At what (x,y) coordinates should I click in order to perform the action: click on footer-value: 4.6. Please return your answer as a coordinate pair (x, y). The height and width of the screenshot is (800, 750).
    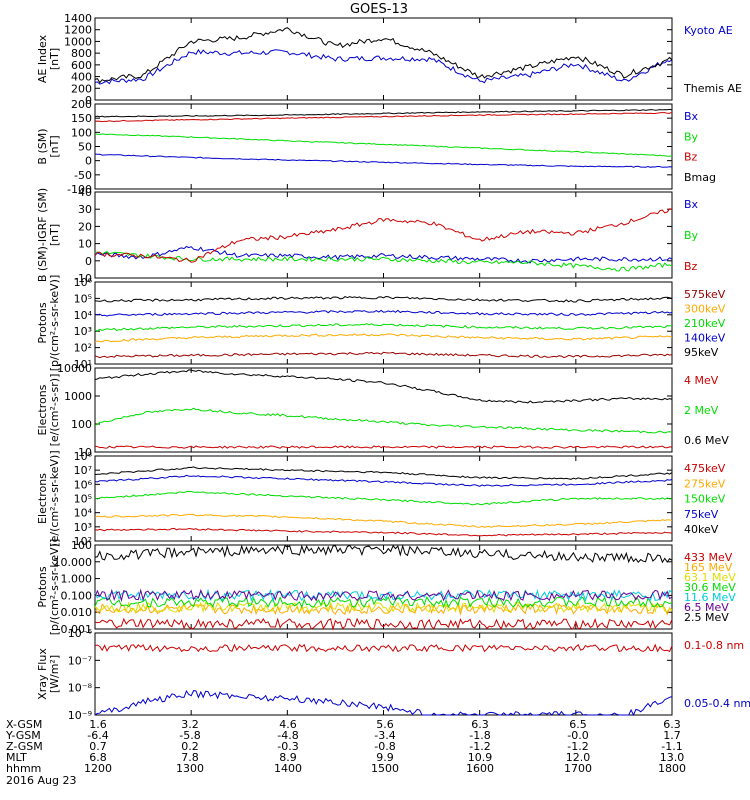
    Looking at the image, I should click on (288, 724).